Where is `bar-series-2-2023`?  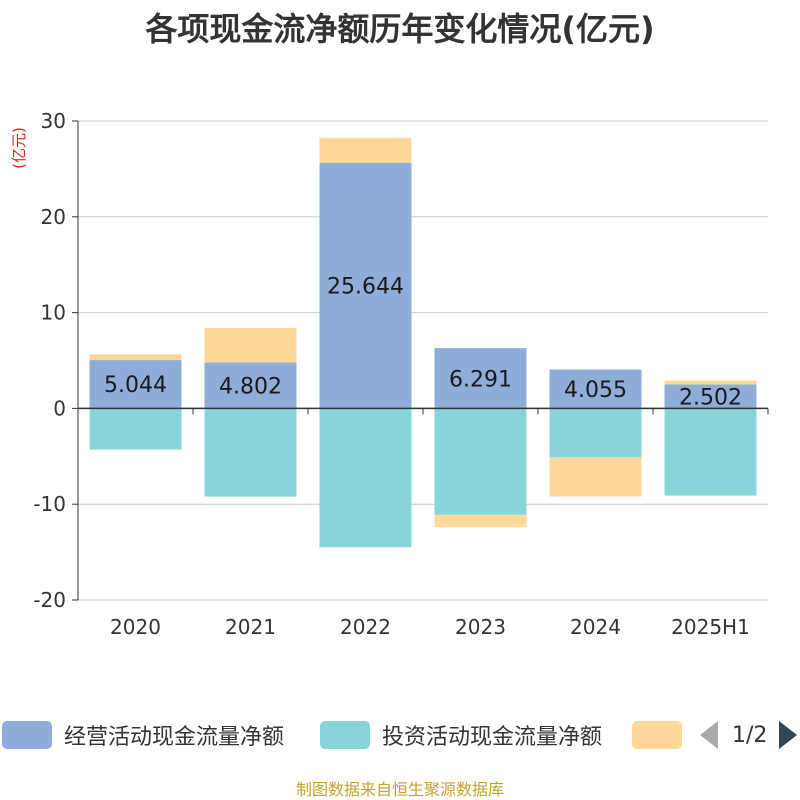 bar-series-2-2023 is located at coordinates (480, 521).